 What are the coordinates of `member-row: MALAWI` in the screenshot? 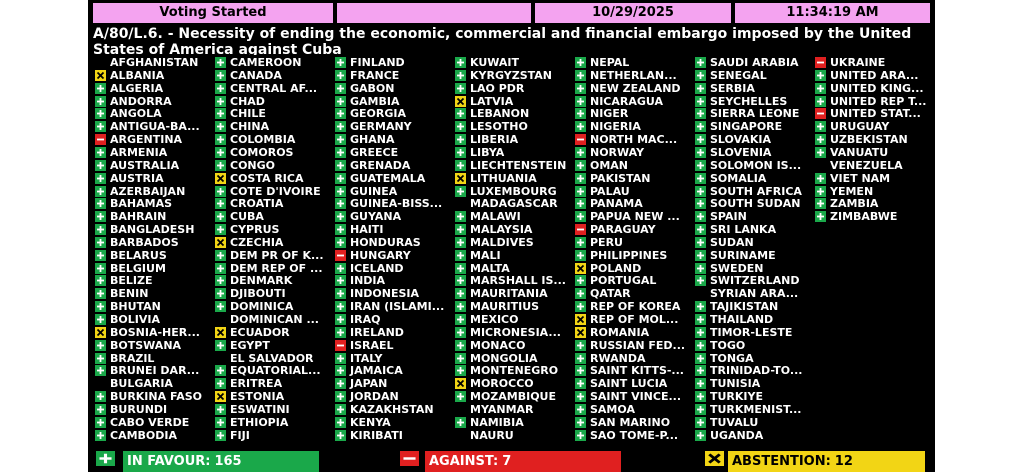 It's located at (514, 216).